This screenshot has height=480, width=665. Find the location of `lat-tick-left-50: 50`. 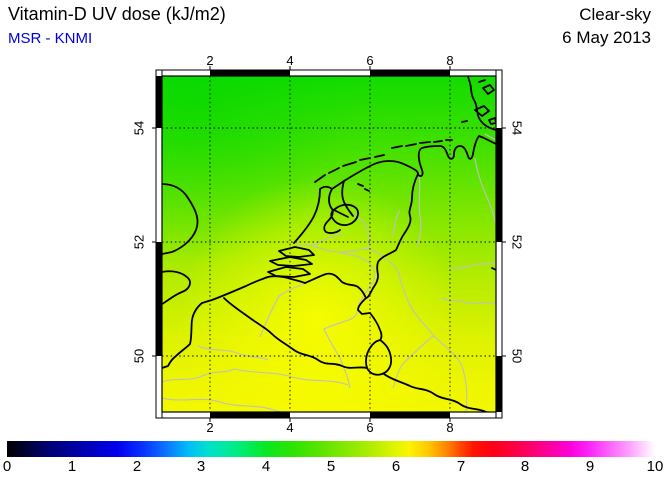

lat-tick-left-50: 50 is located at coordinates (139, 356).